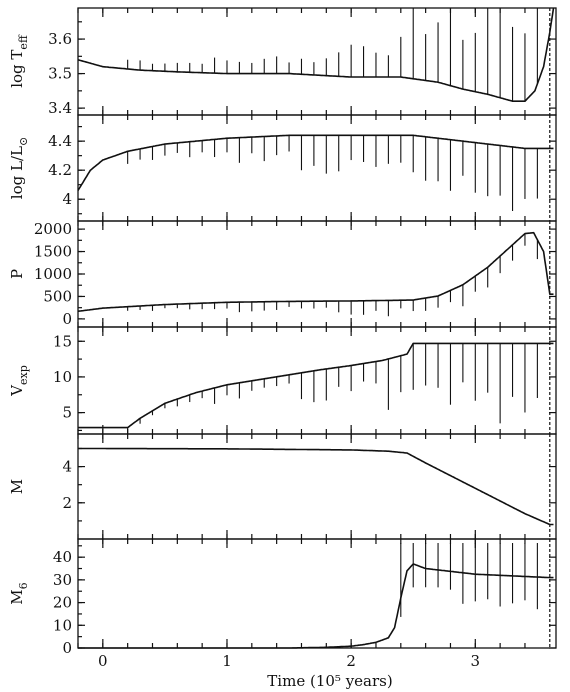 Image resolution: width=570 pixels, height=692 pixels. I want to click on y-tick-label: 2, so click(67, 503).